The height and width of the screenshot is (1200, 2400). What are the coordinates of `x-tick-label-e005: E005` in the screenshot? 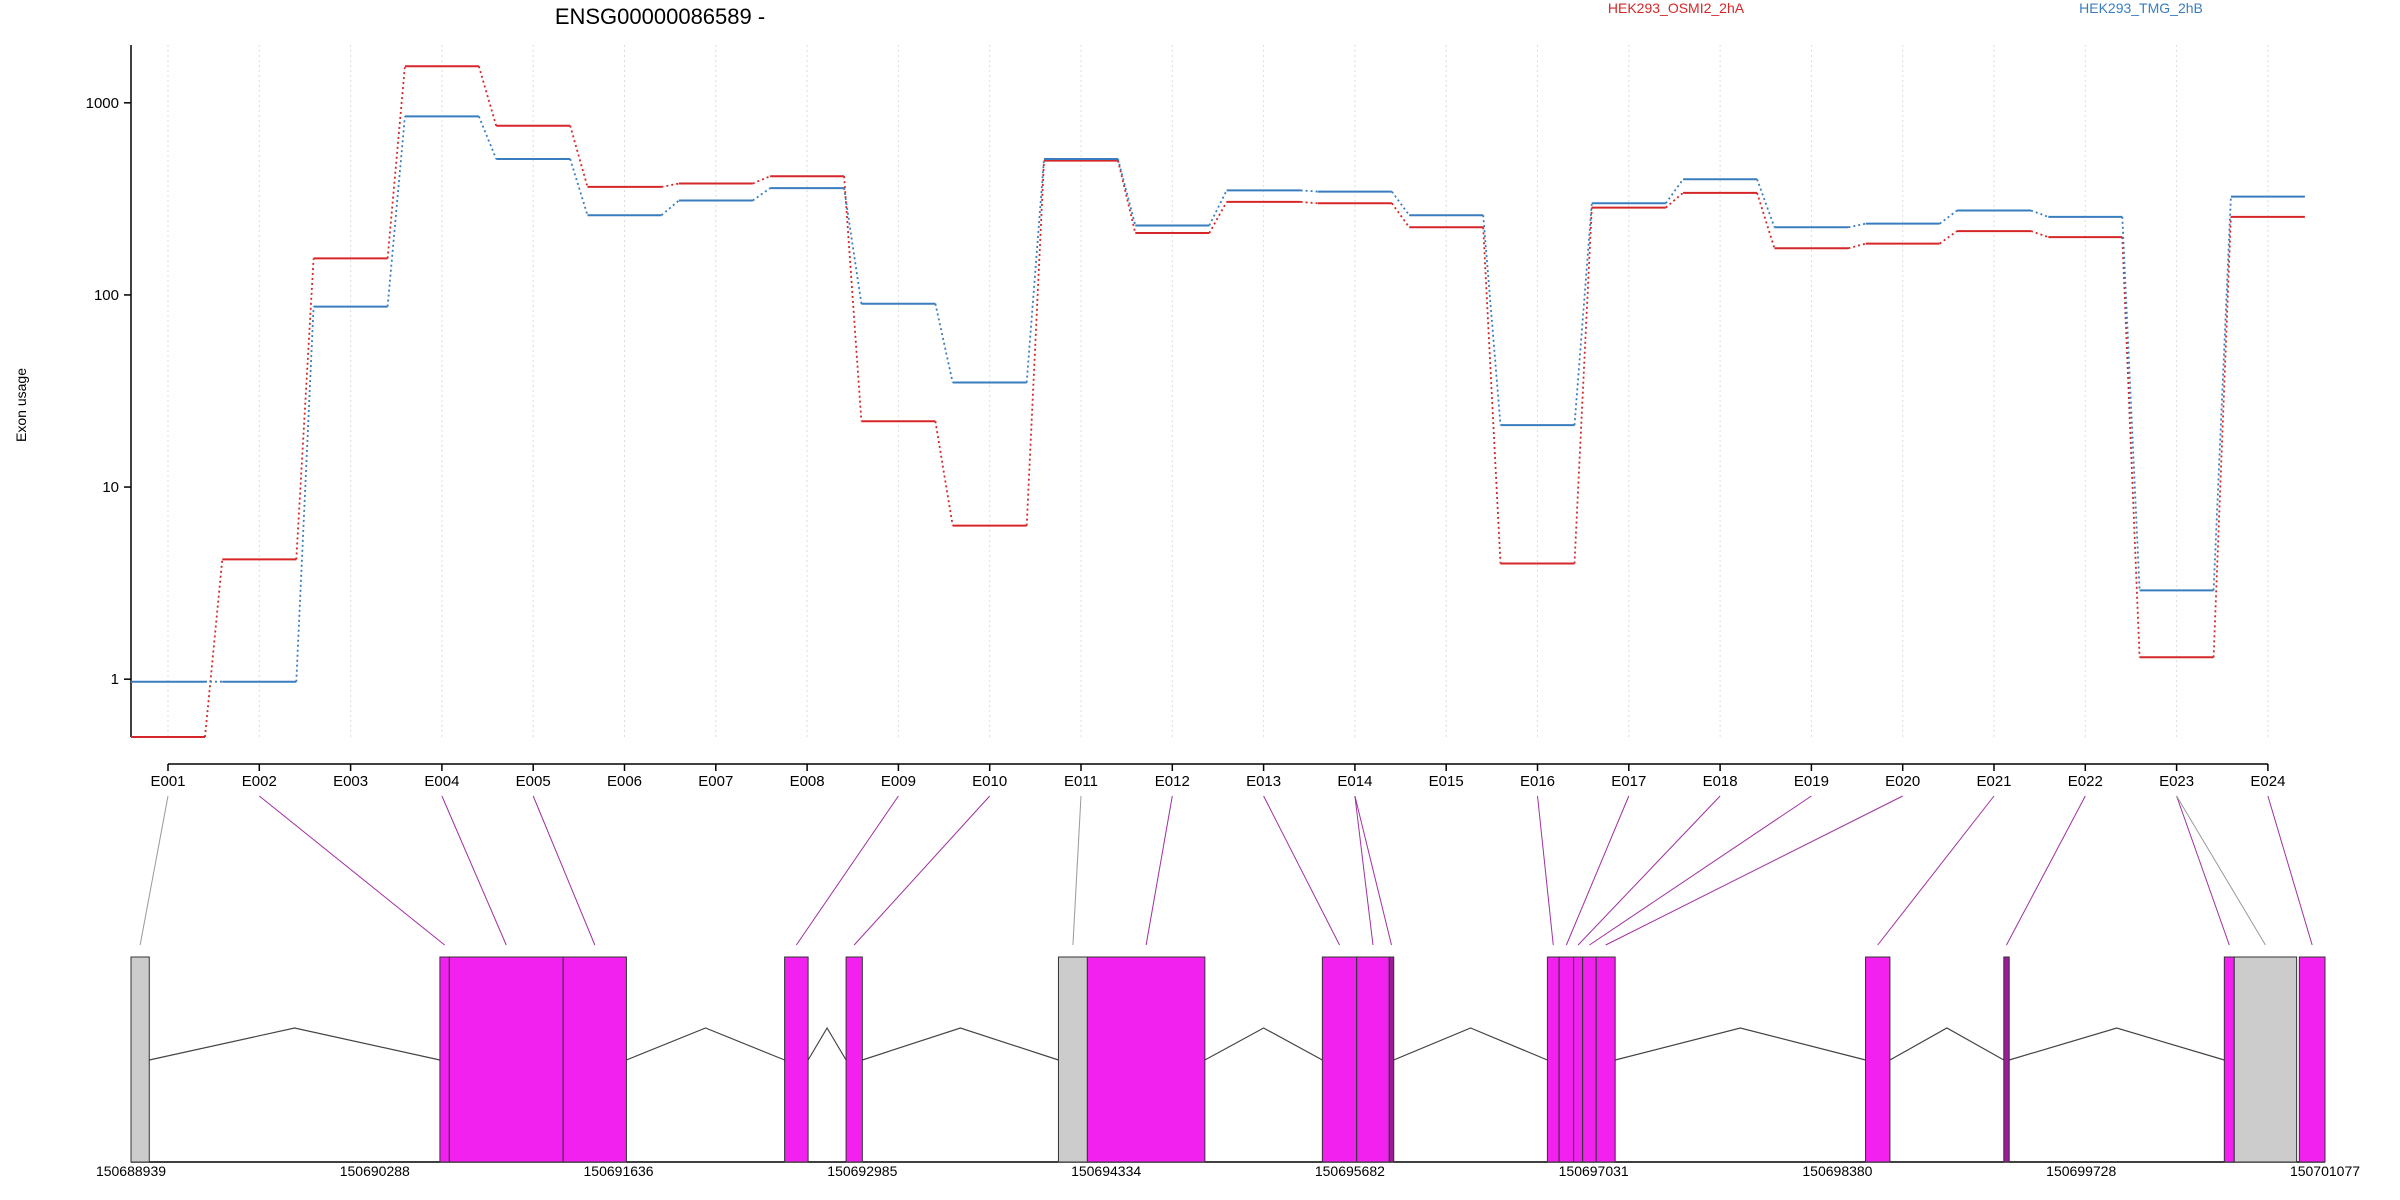 It's located at (533, 781).